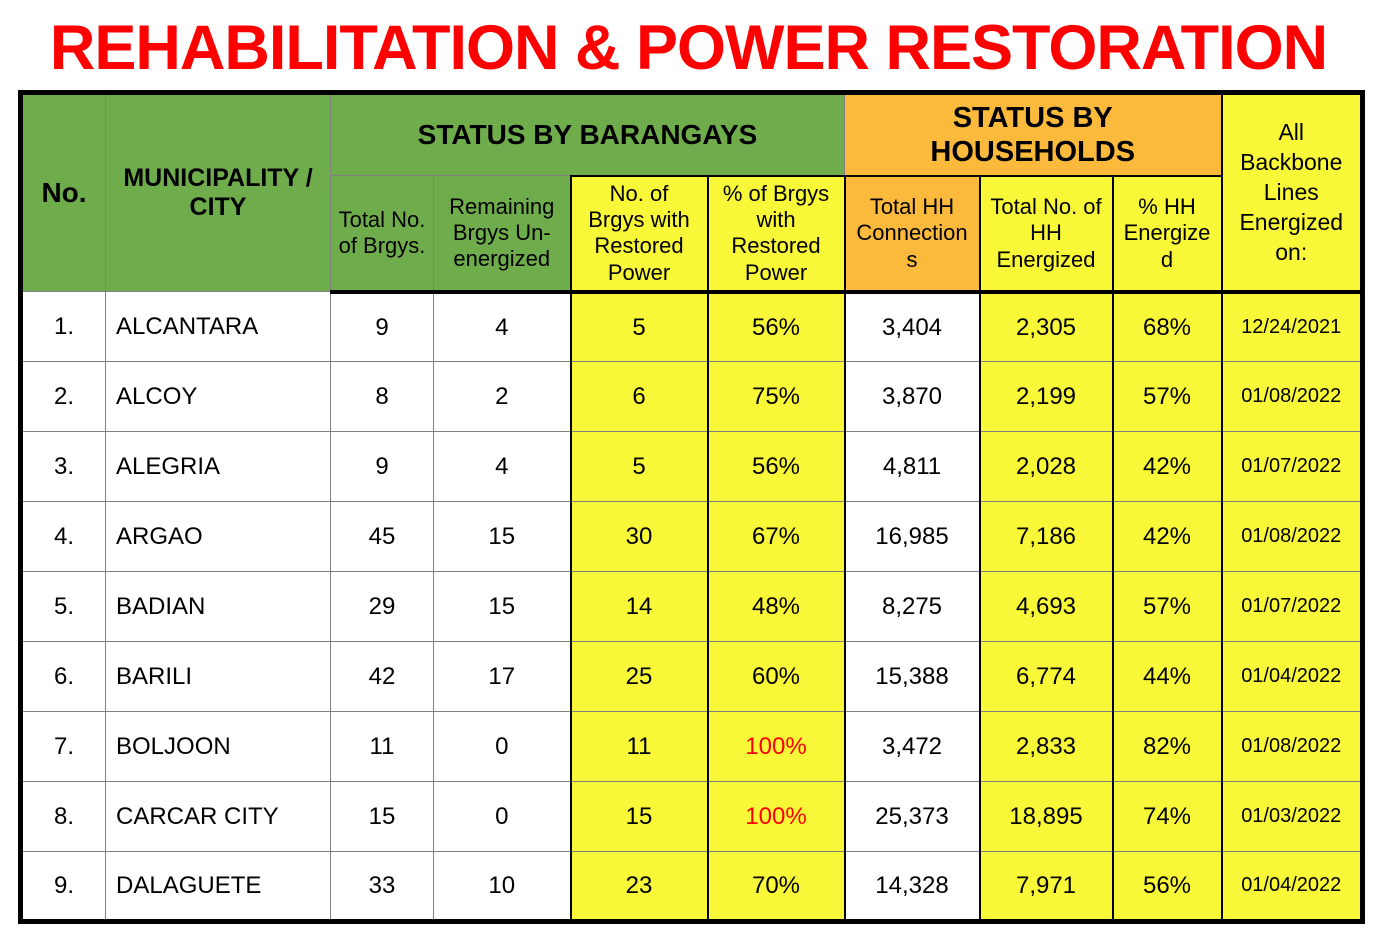  I want to click on total-hh-cell: 4,811, so click(912, 467).